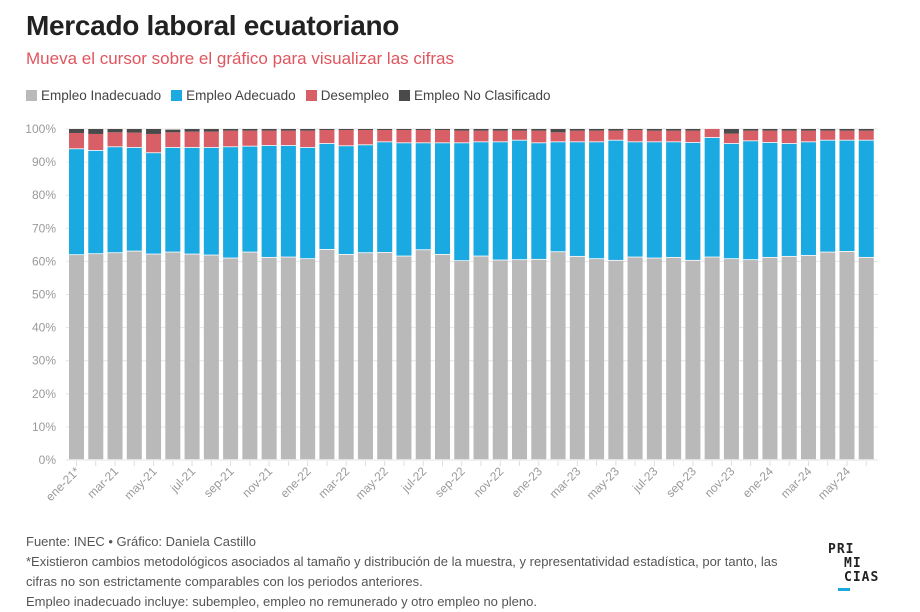 This screenshot has height=612, width=920. I want to click on legend-item-inadecuado: Empleo Inadecuado, so click(93, 95).